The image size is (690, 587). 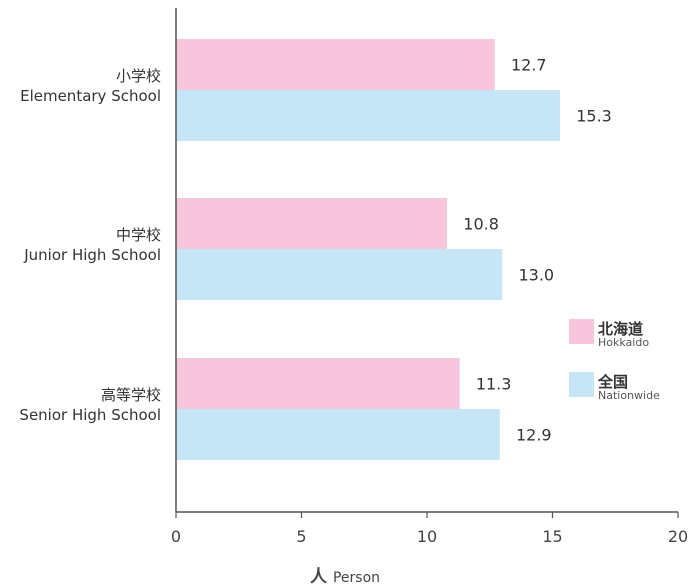 I want to click on x-axis-title-jp: 人, so click(x=318, y=577).